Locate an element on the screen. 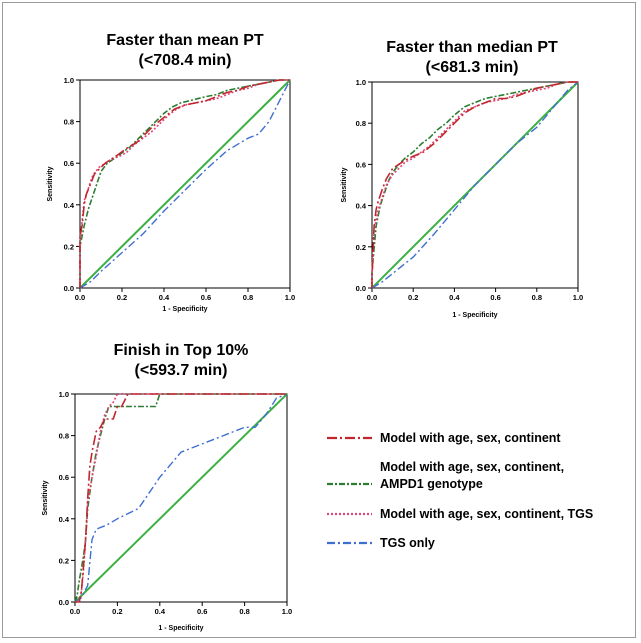 The image size is (641, 643). legend-label-m2: Model with age, sex, continent, is located at coordinates (472, 467).